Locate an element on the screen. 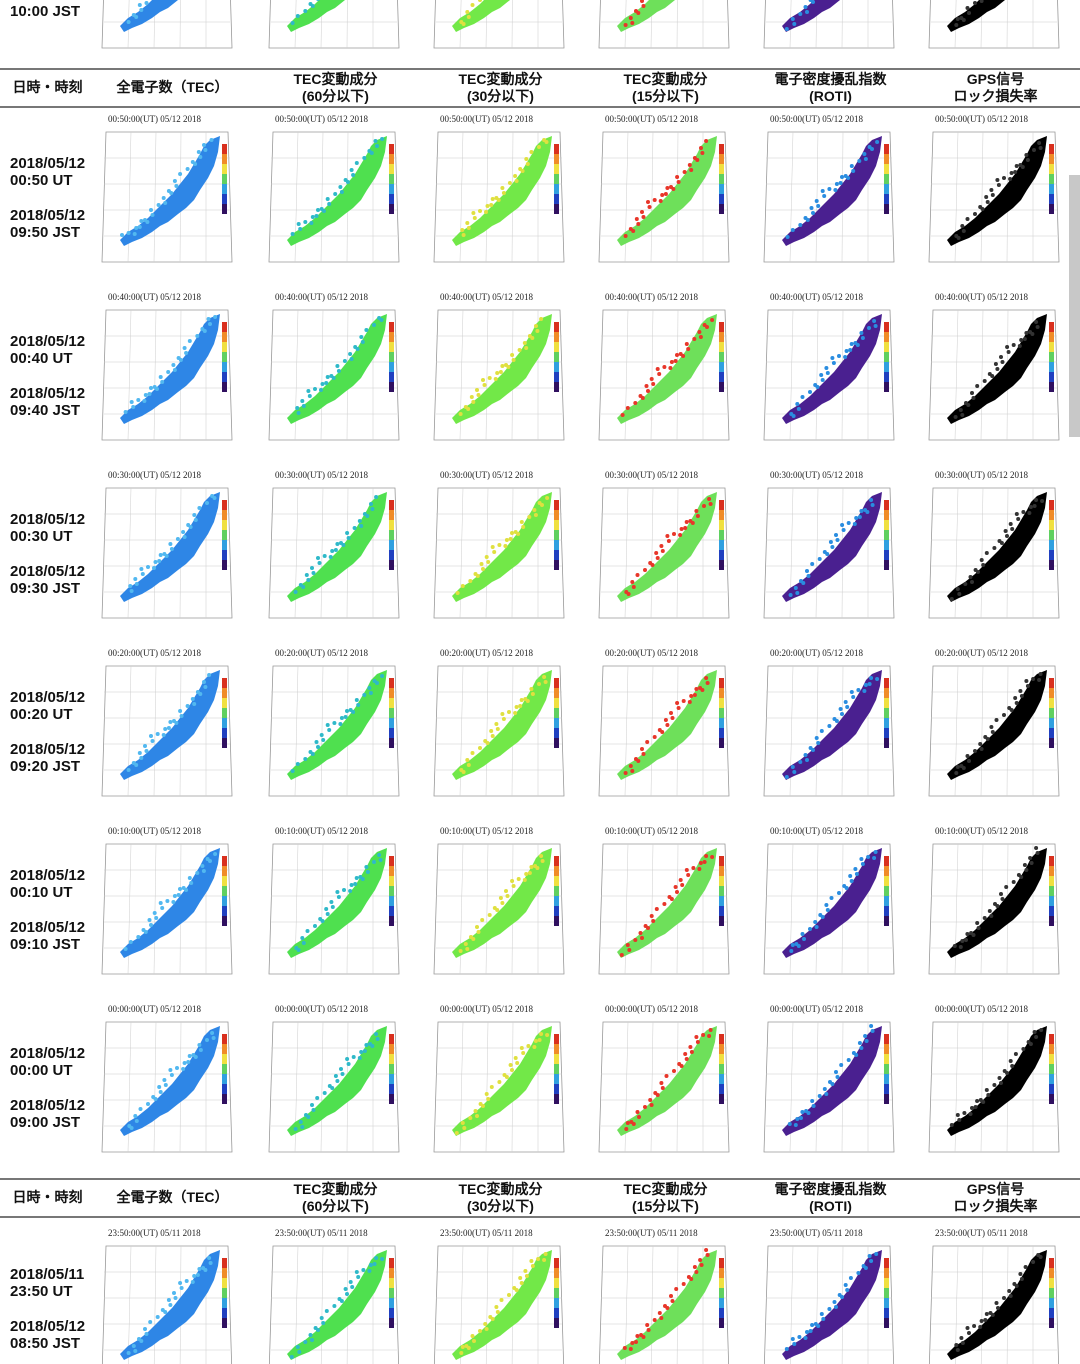 The height and width of the screenshot is (1364, 1080). tec-map: 00:20:00(UT) 05/12 2018 is located at coordinates (172, 728).